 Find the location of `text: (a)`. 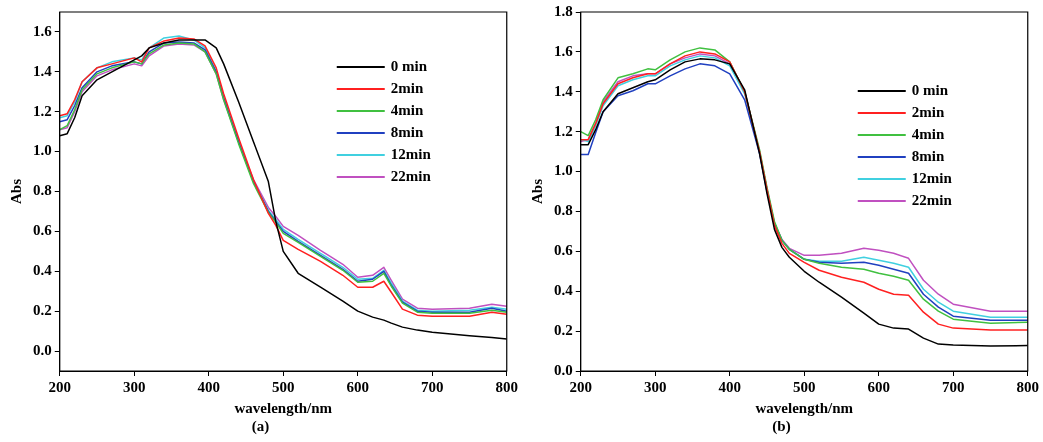

text: (a) is located at coordinates (260, 426).